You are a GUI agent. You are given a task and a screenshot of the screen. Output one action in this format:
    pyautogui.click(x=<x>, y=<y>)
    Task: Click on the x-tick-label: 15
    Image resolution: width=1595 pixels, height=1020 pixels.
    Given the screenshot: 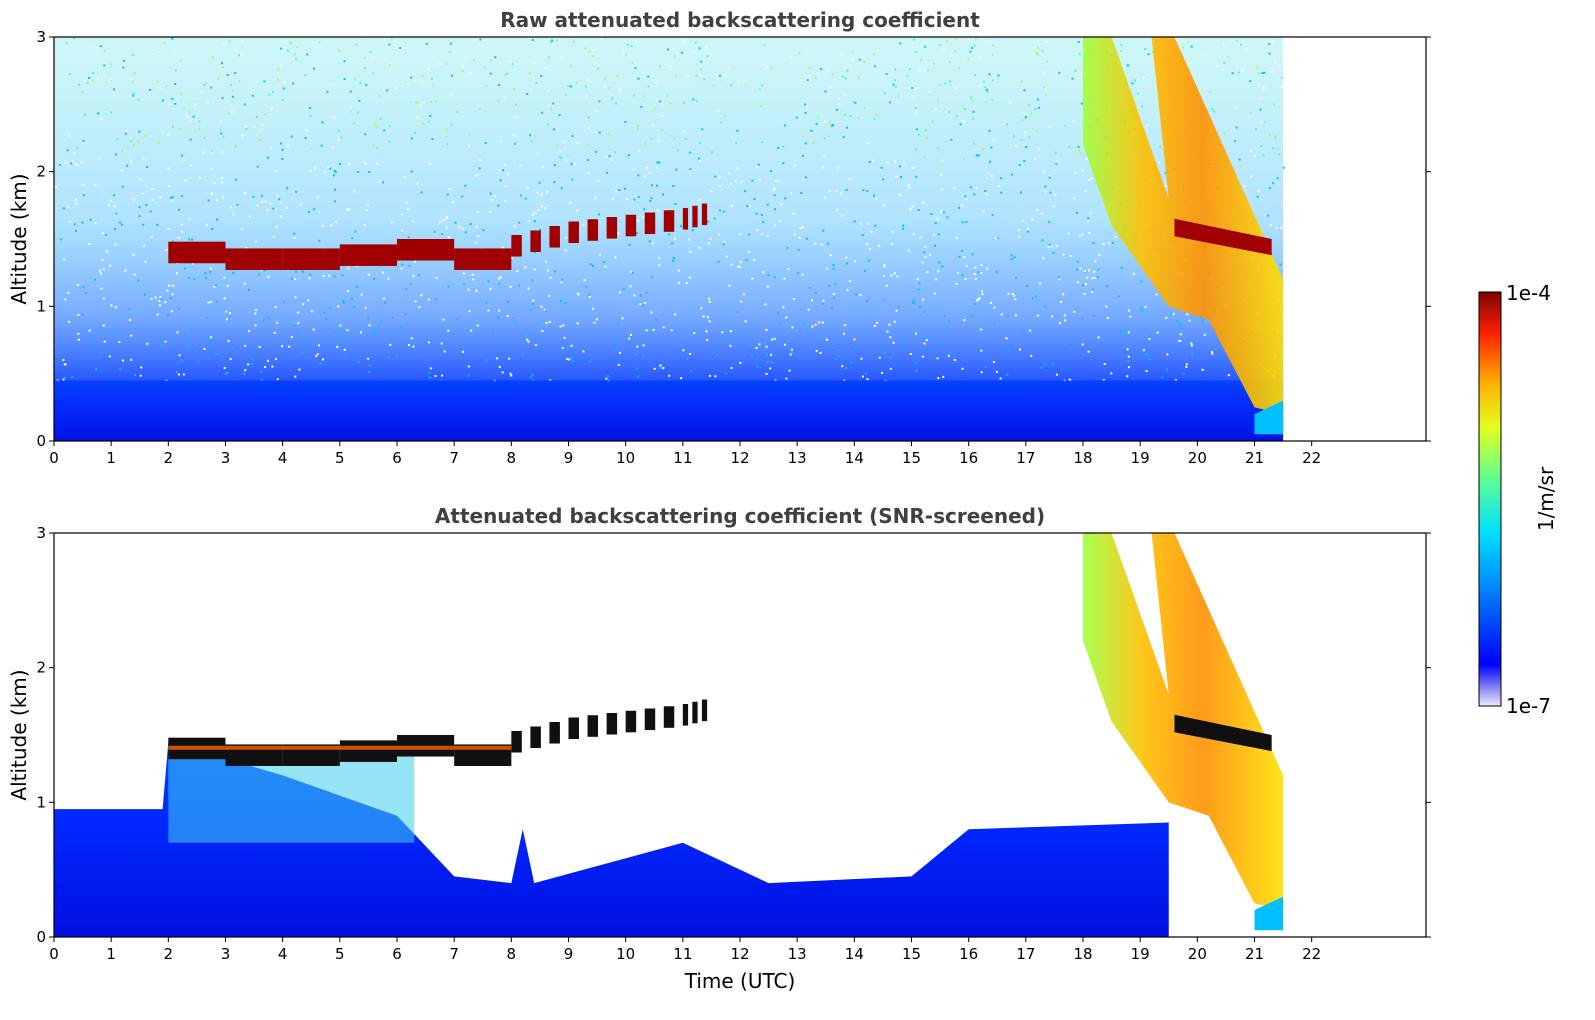 What is the action you would take?
    pyautogui.click(x=911, y=954)
    